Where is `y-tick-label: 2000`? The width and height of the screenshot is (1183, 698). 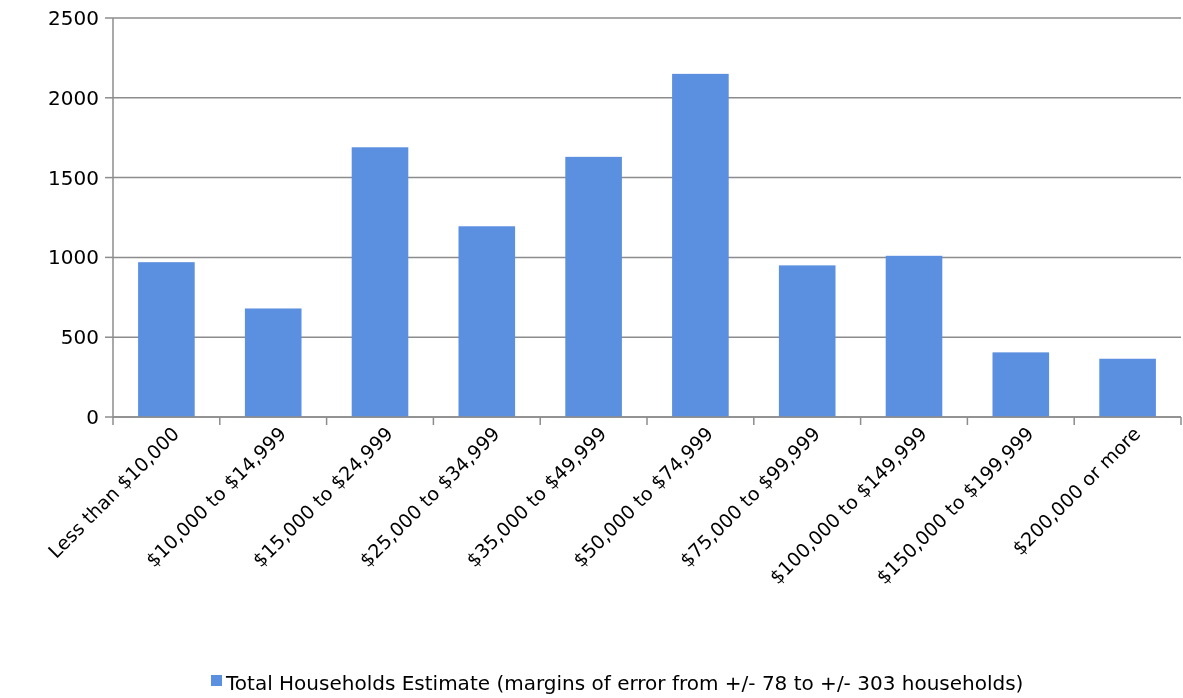
y-tick-label: 2000 is located at coordinates (73, 97).